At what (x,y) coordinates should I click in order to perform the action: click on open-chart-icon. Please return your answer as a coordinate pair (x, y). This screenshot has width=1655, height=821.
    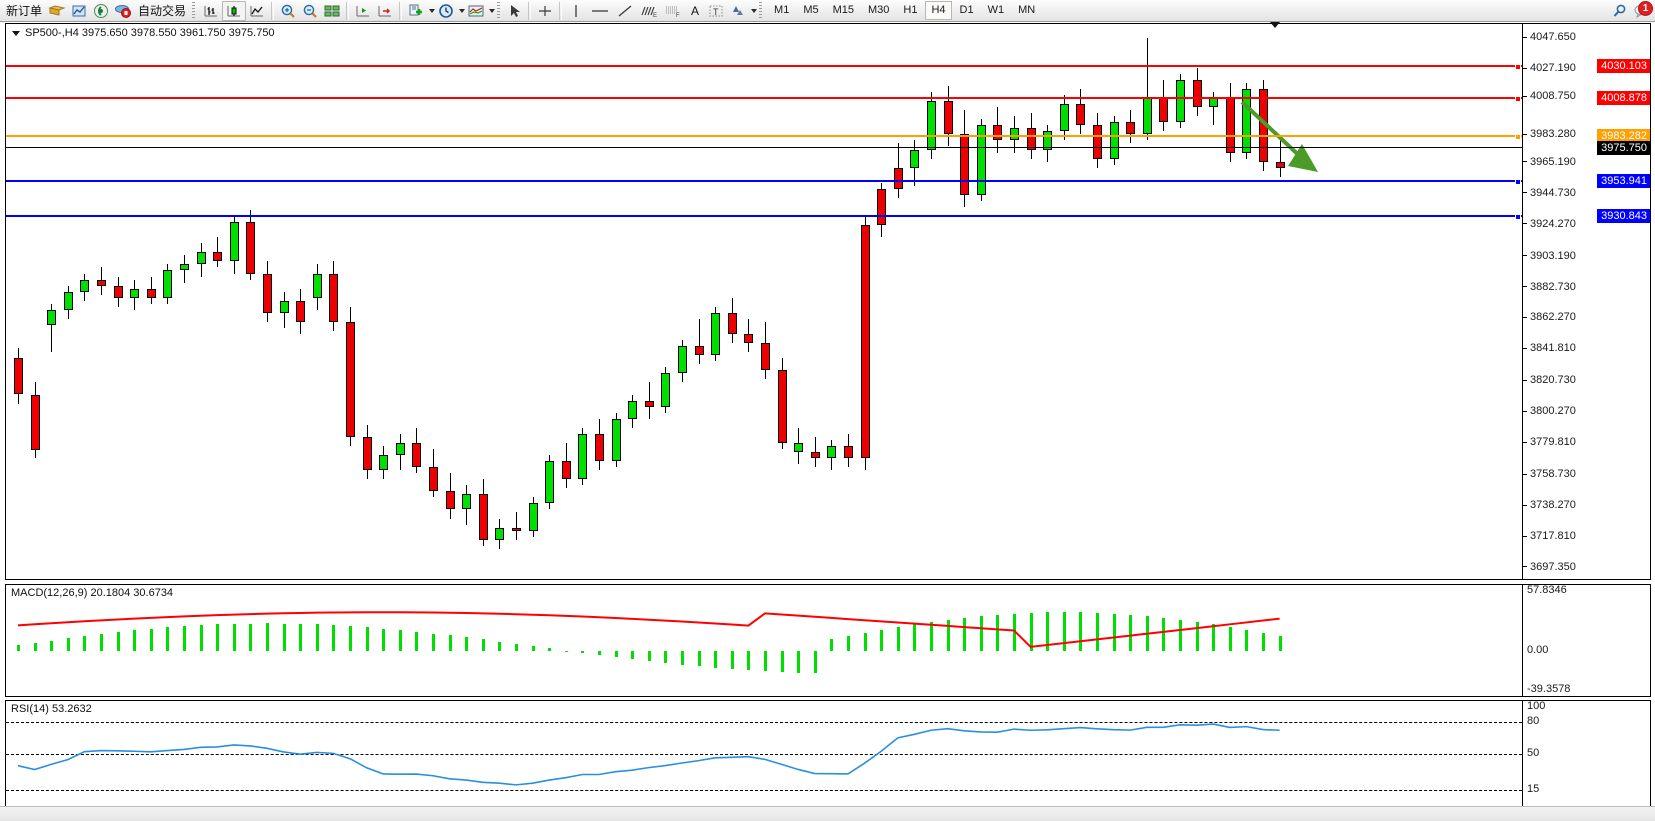
    Looking at the image, I should click on (79, 11).